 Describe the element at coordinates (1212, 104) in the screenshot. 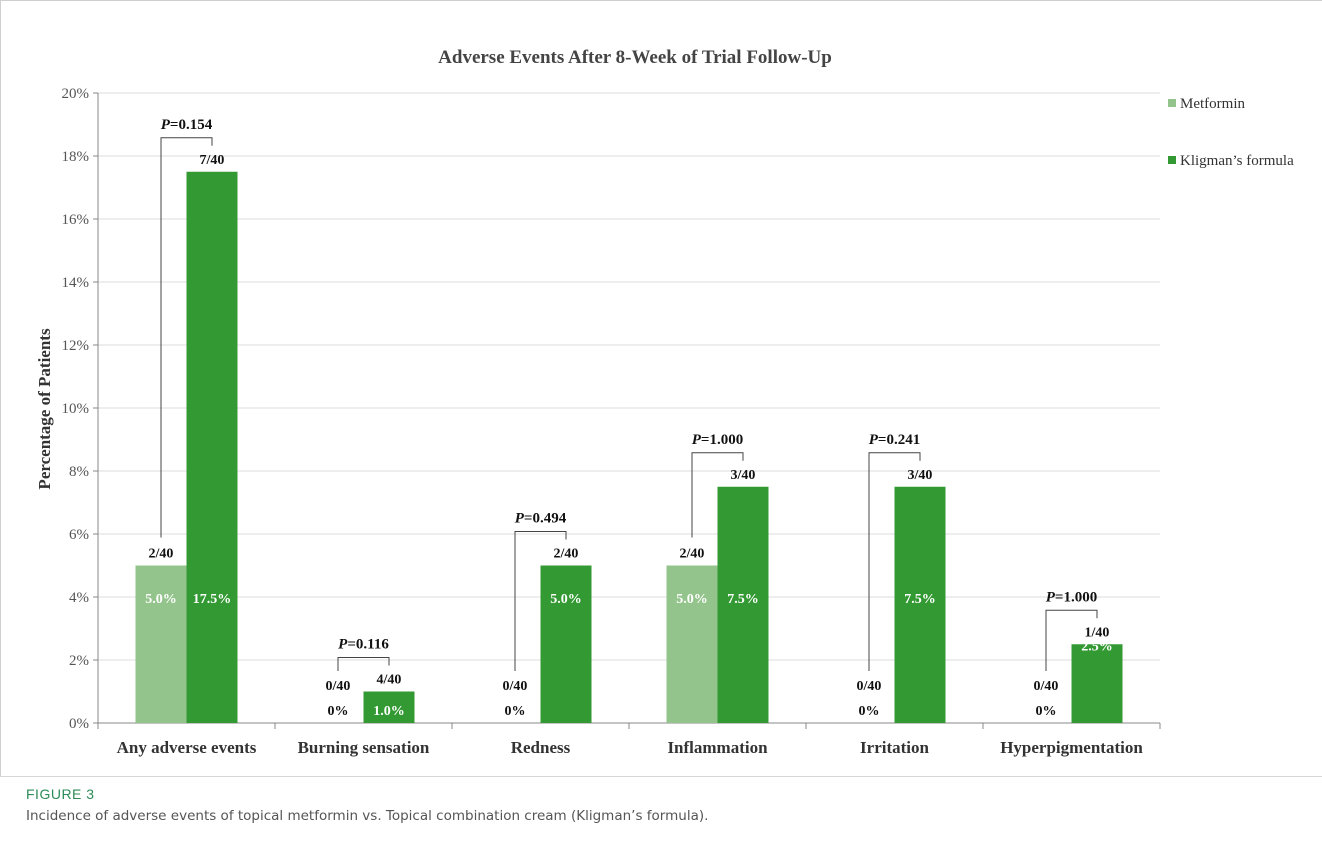

I see `legend-label-metformin: Metformin` at that location.